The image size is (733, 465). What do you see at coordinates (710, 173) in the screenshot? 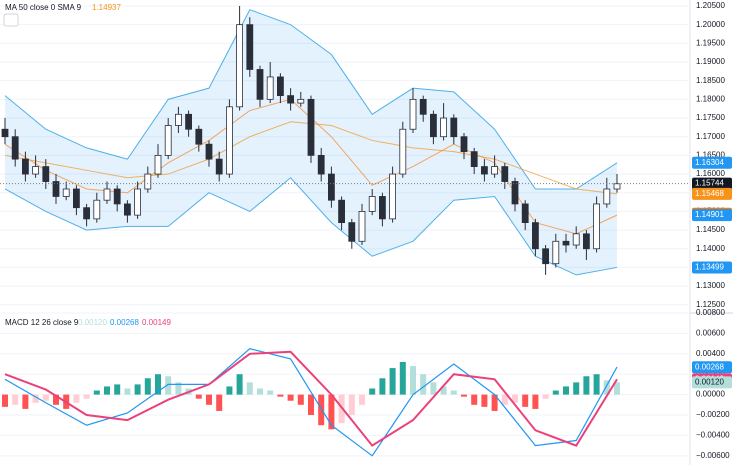
I see `y-tick-label: 1.16000` at bounding box center [710, 173].